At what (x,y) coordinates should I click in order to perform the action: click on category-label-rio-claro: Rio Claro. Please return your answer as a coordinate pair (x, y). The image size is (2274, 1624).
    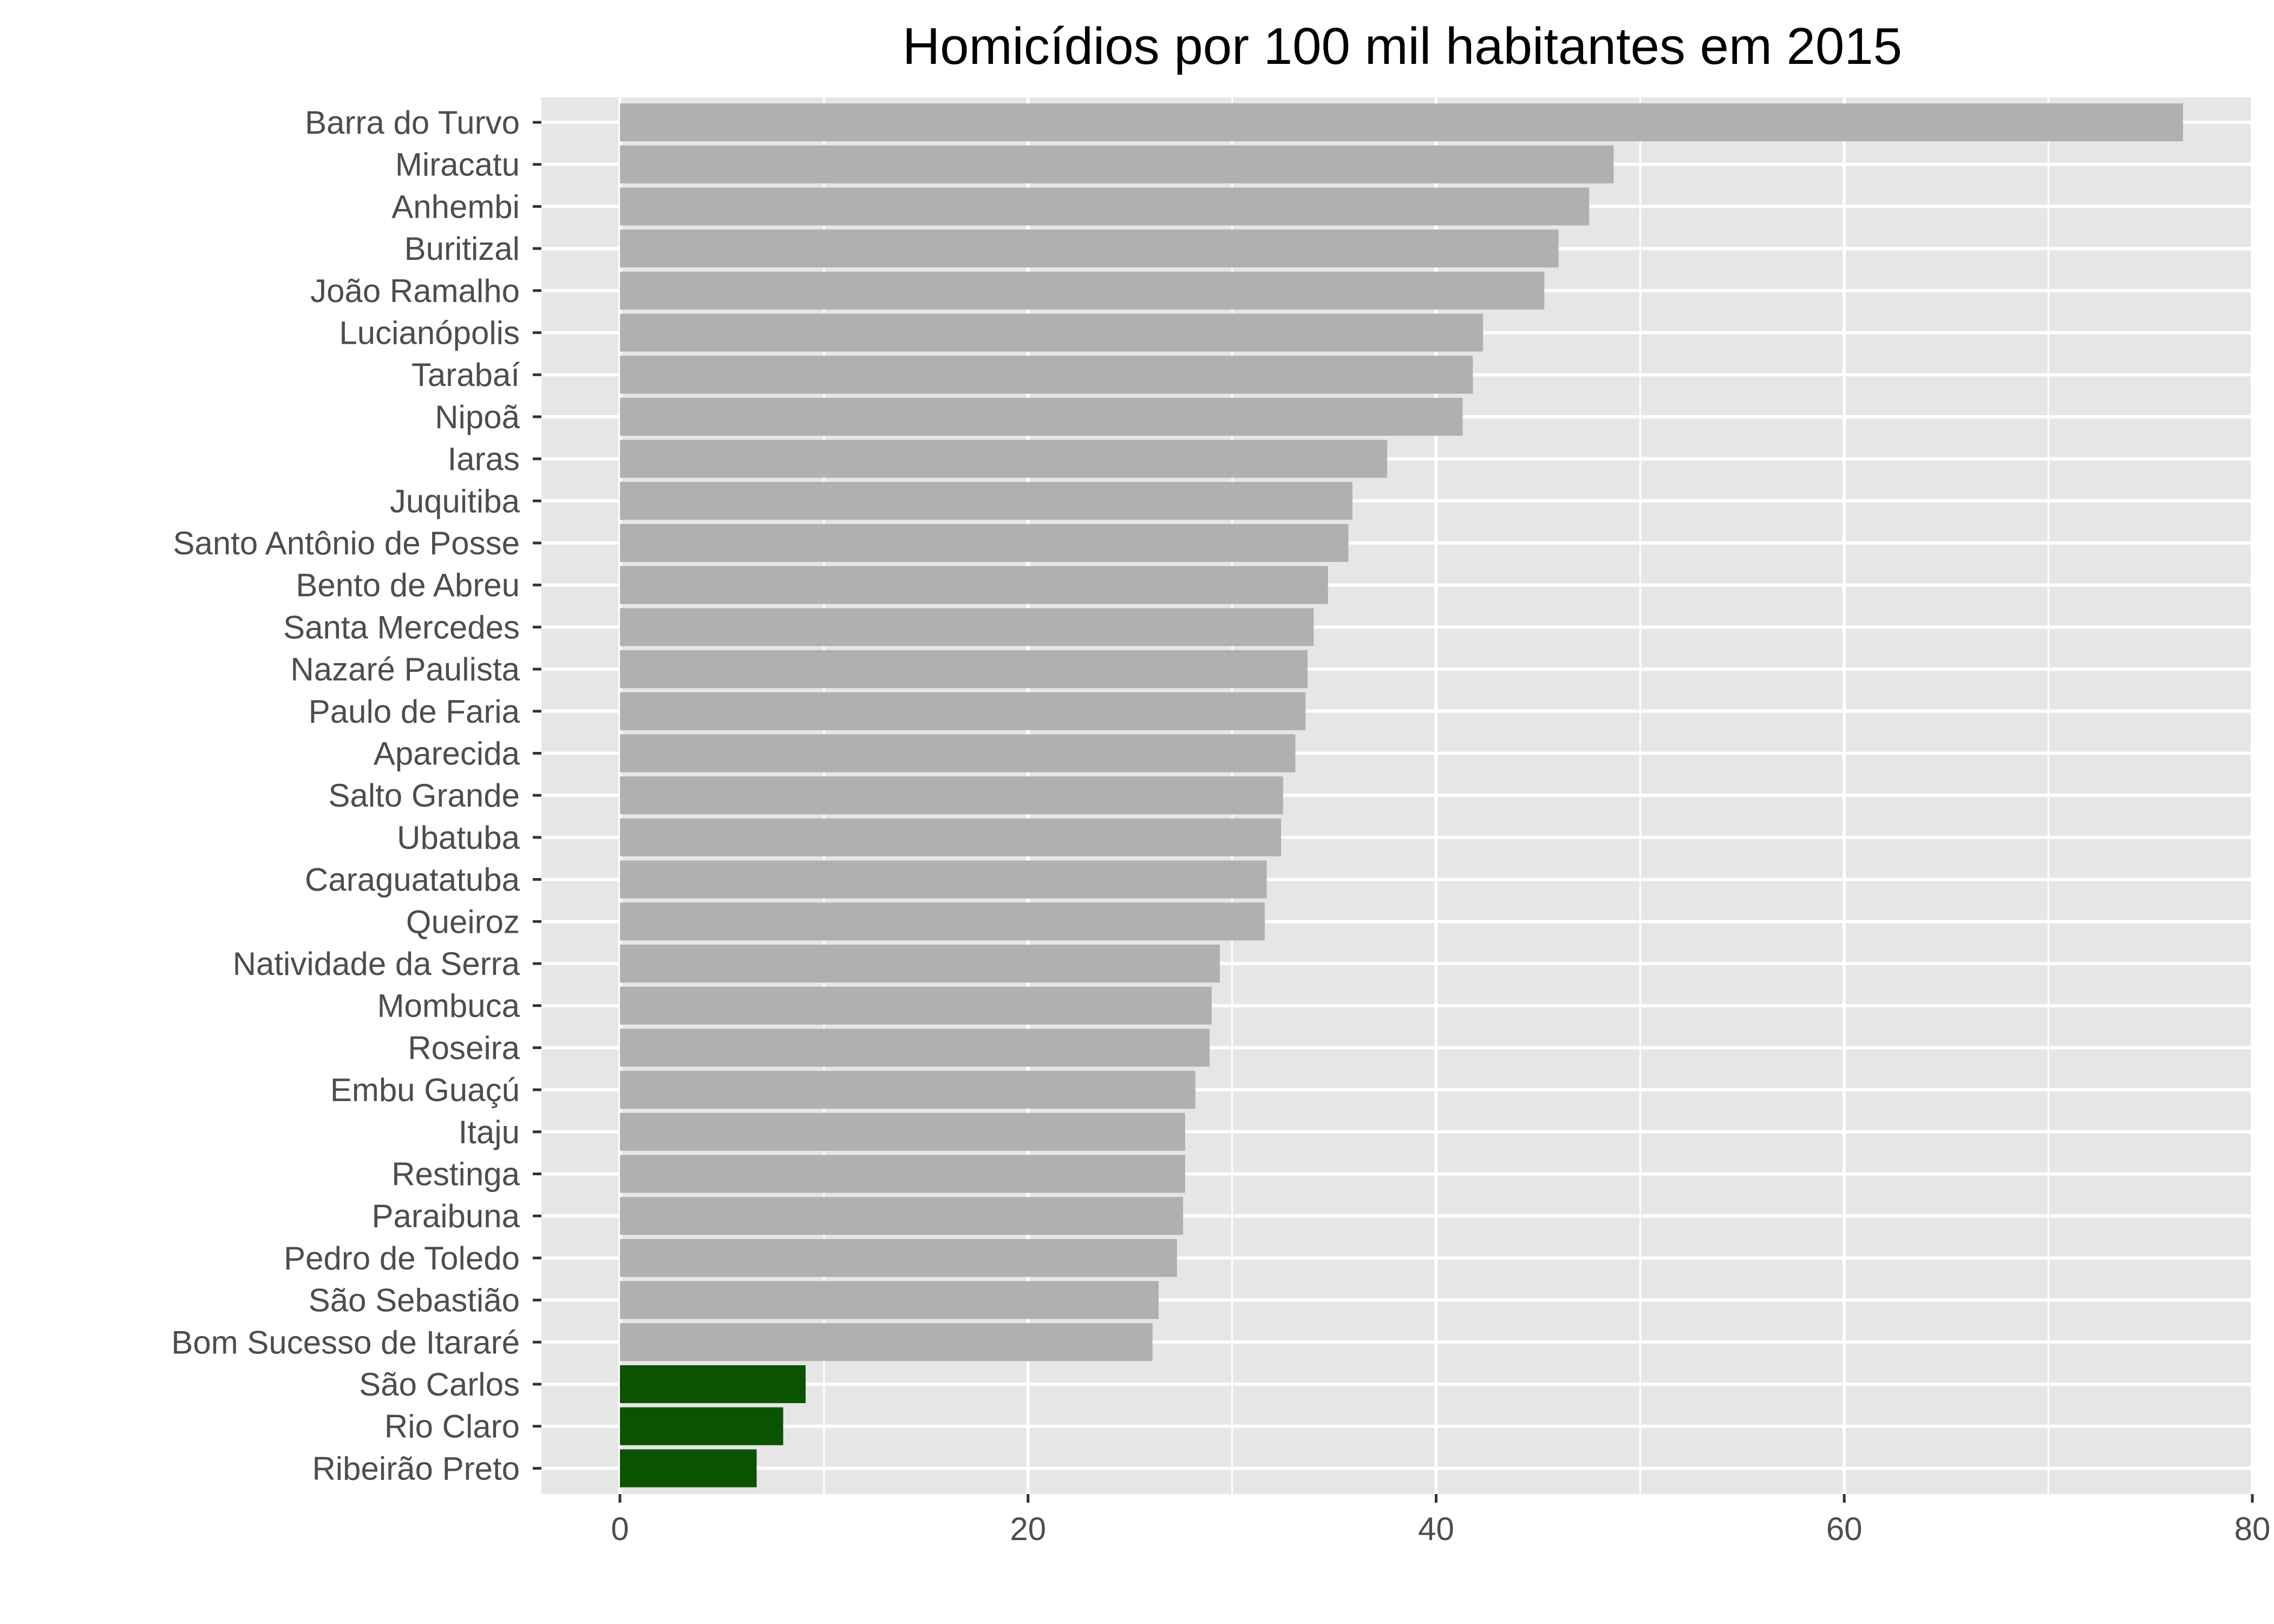
    Looking at the image, I should click on (452, 1427).